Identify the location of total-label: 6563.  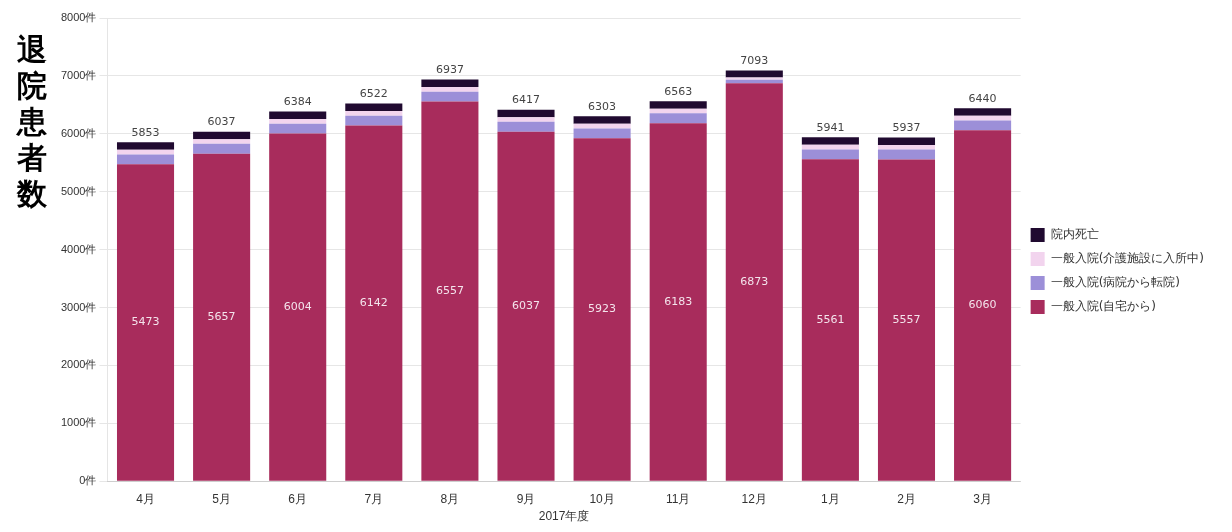
(678, 91).